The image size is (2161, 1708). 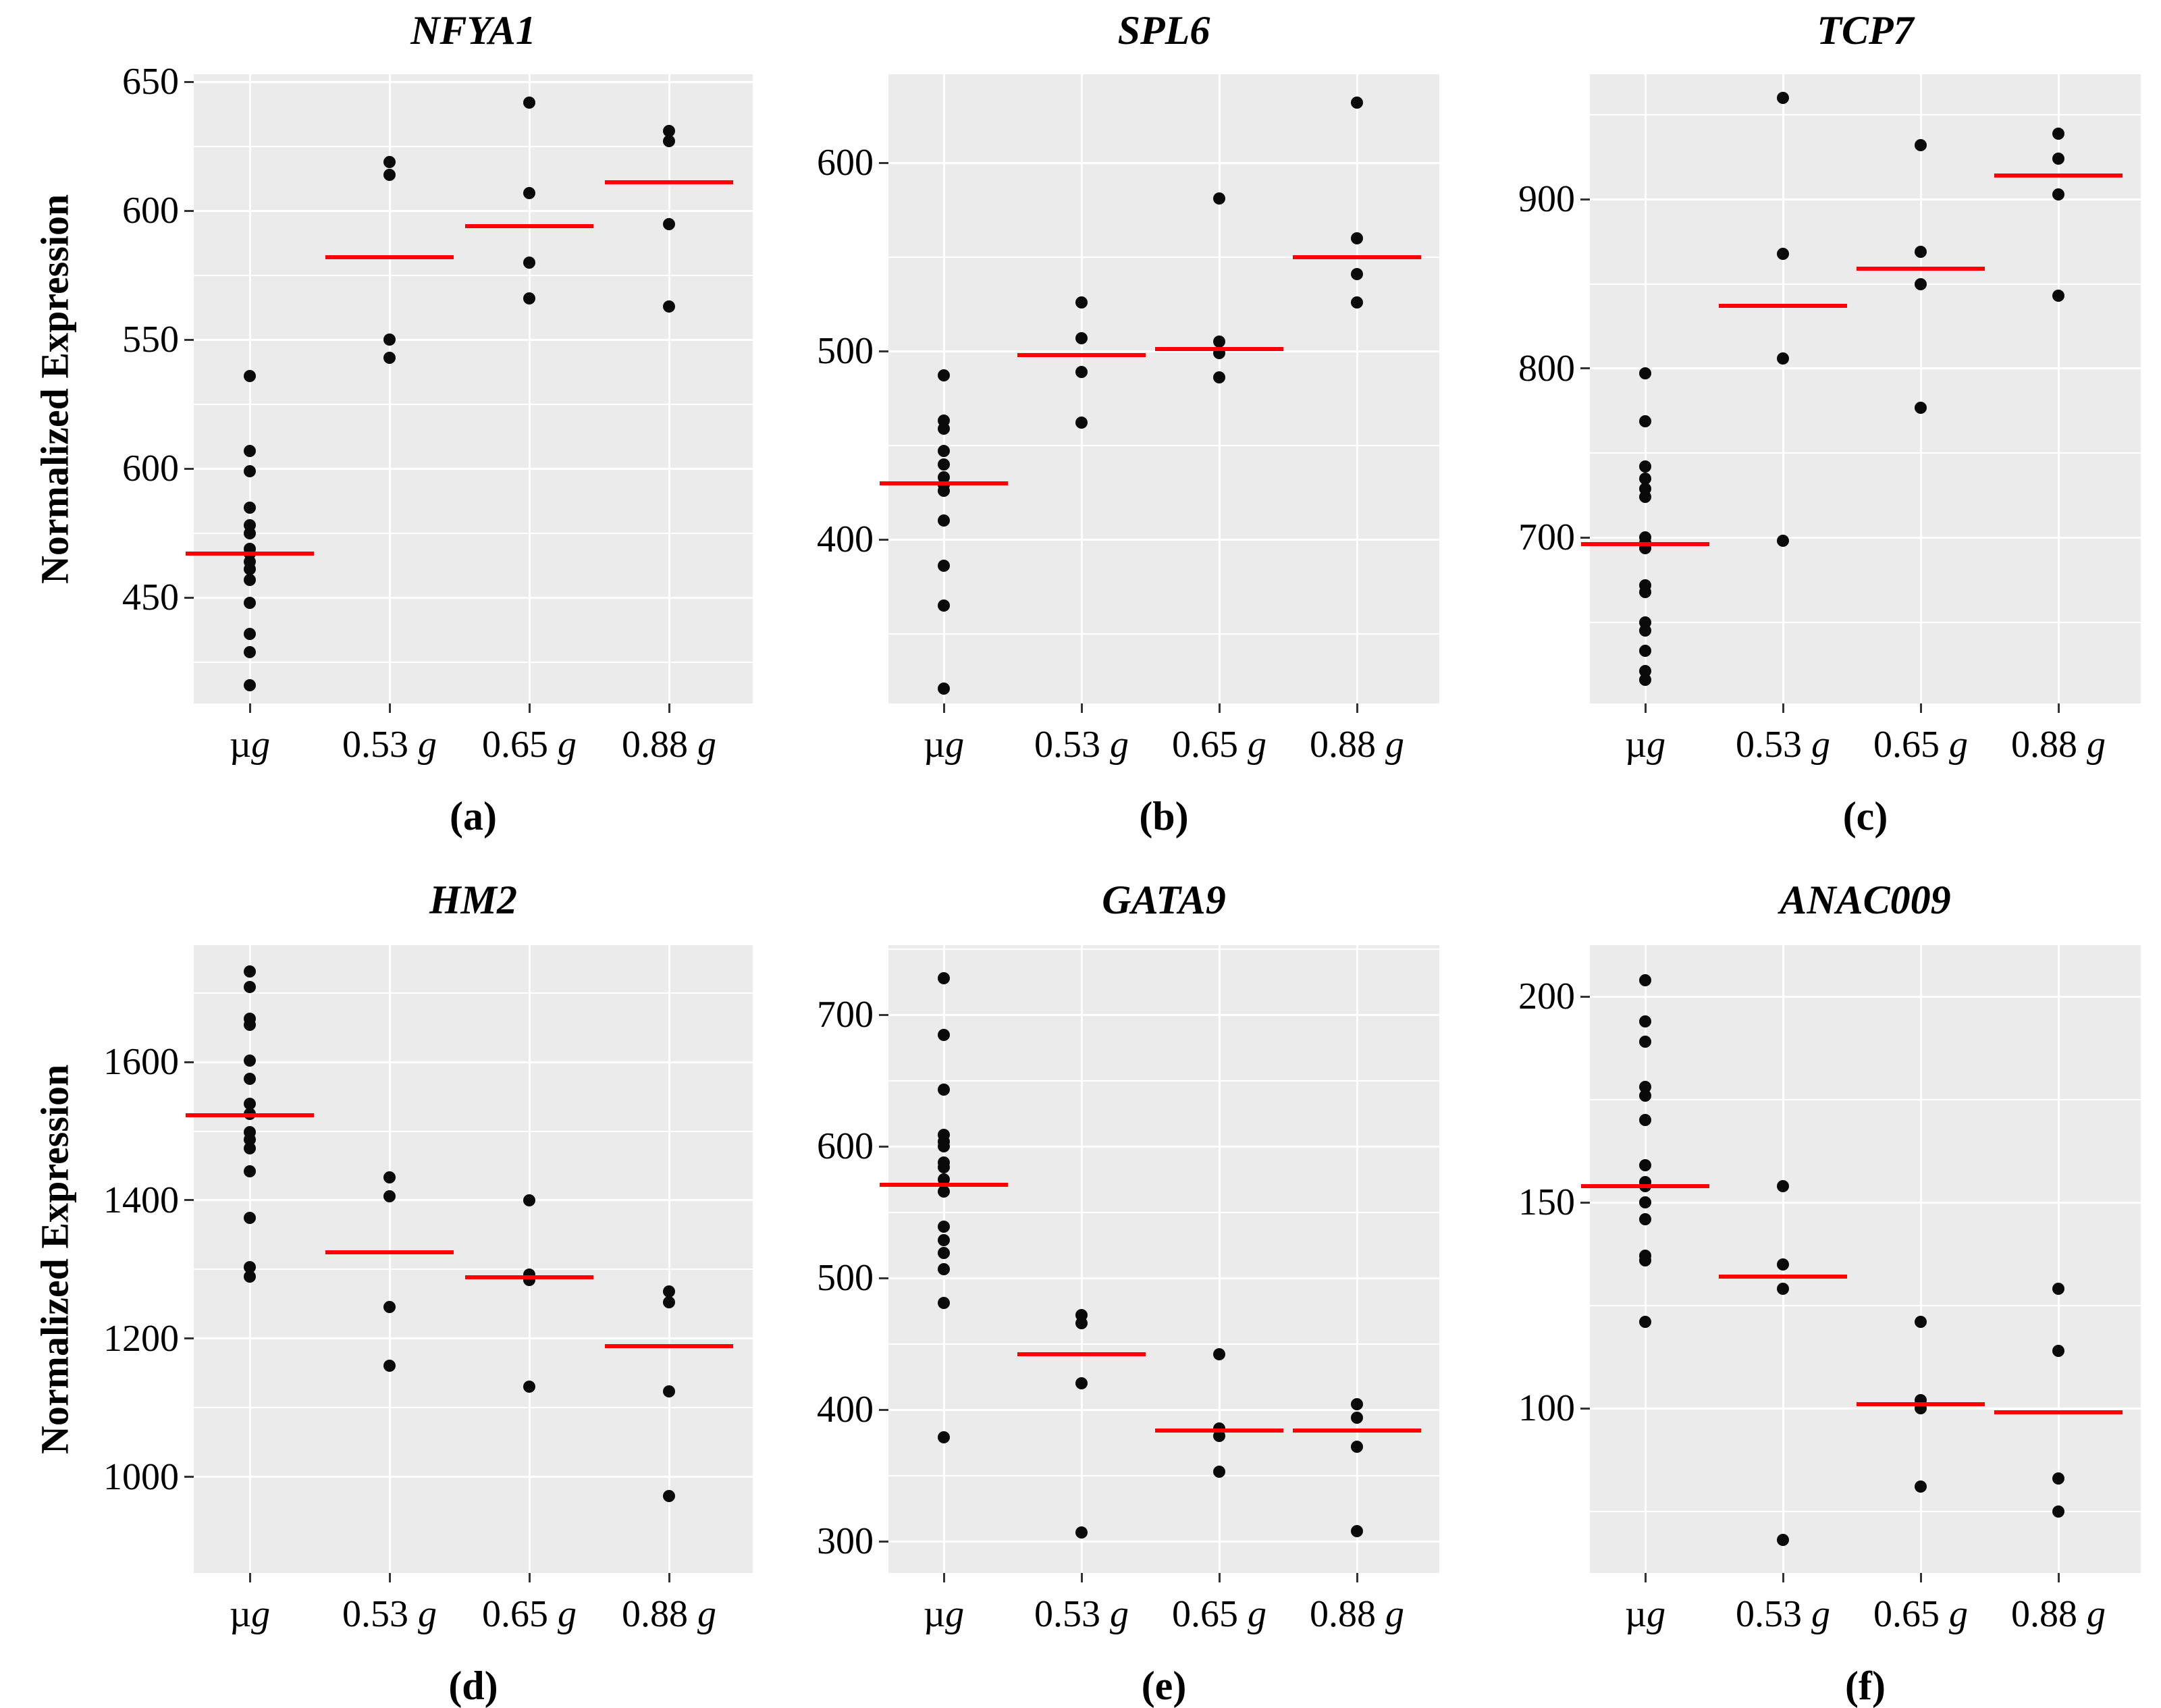 What do you see at coordinates (1865, 1685) in the screenshot?
I see `plot-caption: (f)` at bounding box center [1865, 1685].